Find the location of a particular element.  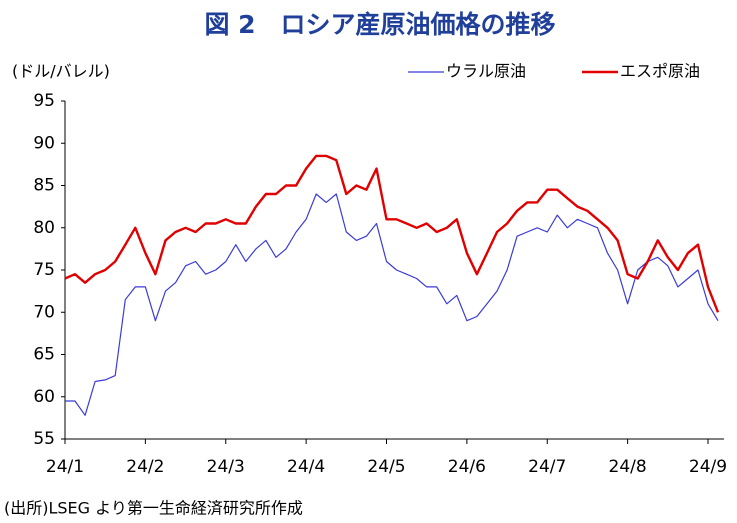

source-note: (出所)LSEG より第一生命経済研究所作成 is located at coordinates (153, 508).